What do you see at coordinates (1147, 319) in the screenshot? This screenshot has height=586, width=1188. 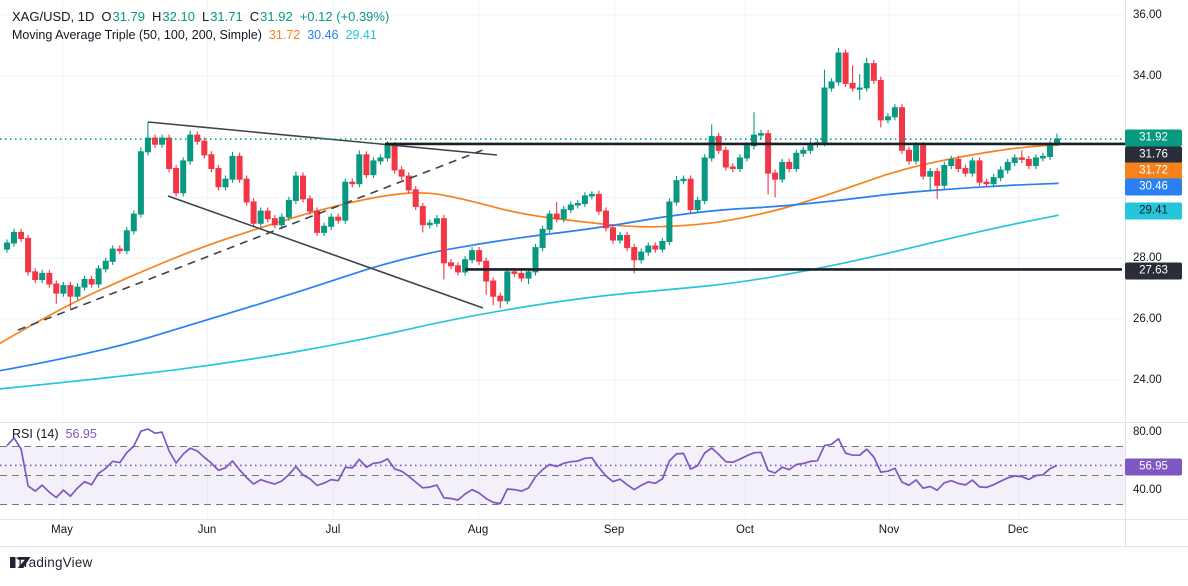 I see `price-axis-label: 26.00` at bounding box center [1147, 319].